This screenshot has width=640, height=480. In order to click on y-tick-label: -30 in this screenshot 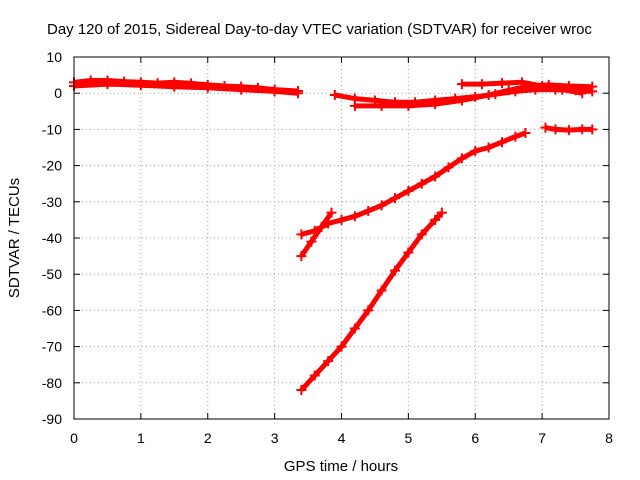, I will do `click(52, 202)`.